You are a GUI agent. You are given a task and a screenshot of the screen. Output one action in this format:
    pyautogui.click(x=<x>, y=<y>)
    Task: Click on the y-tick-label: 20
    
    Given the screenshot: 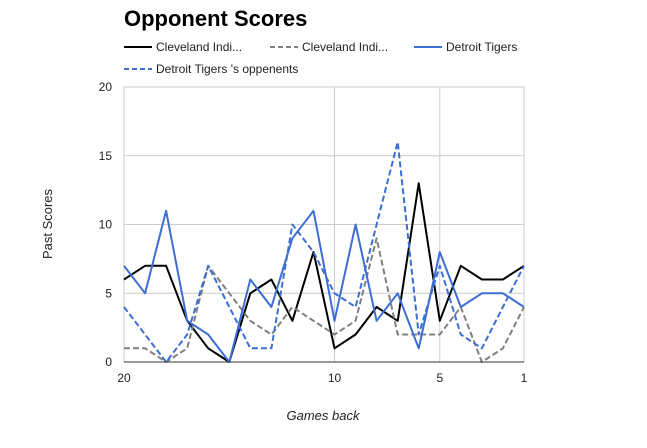 What is the action you would take?
    pyautogui.click(x=106, y=87)
    